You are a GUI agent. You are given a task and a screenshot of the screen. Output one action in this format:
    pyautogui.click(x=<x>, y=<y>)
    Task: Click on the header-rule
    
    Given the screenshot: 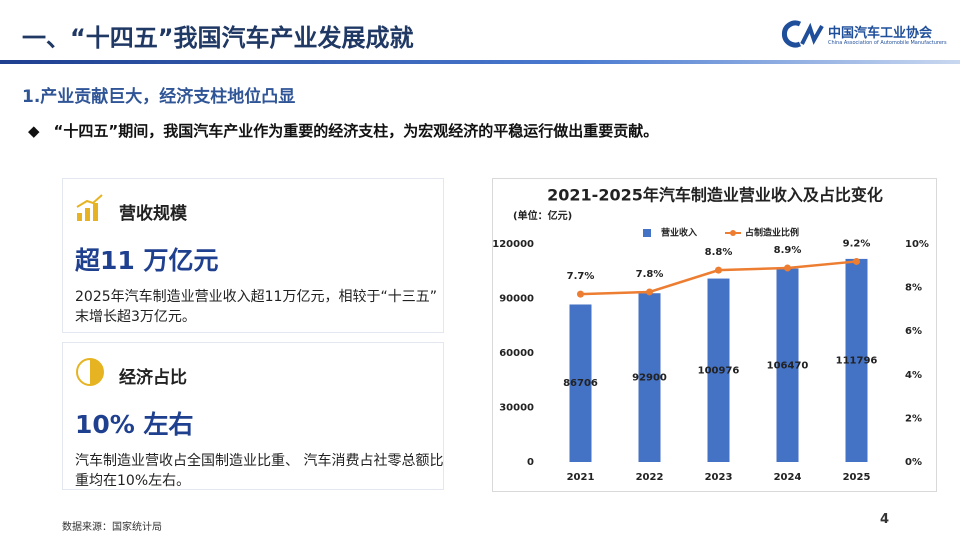 What is the action you would take?
    pyautogui.click(x=480, y=62)
    